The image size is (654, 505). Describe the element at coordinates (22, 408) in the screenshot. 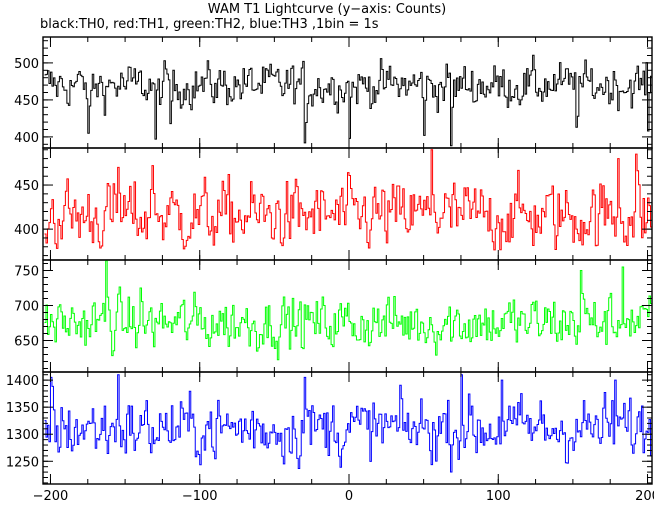

I see `y-tick-label-TH3: 1350` at that location.